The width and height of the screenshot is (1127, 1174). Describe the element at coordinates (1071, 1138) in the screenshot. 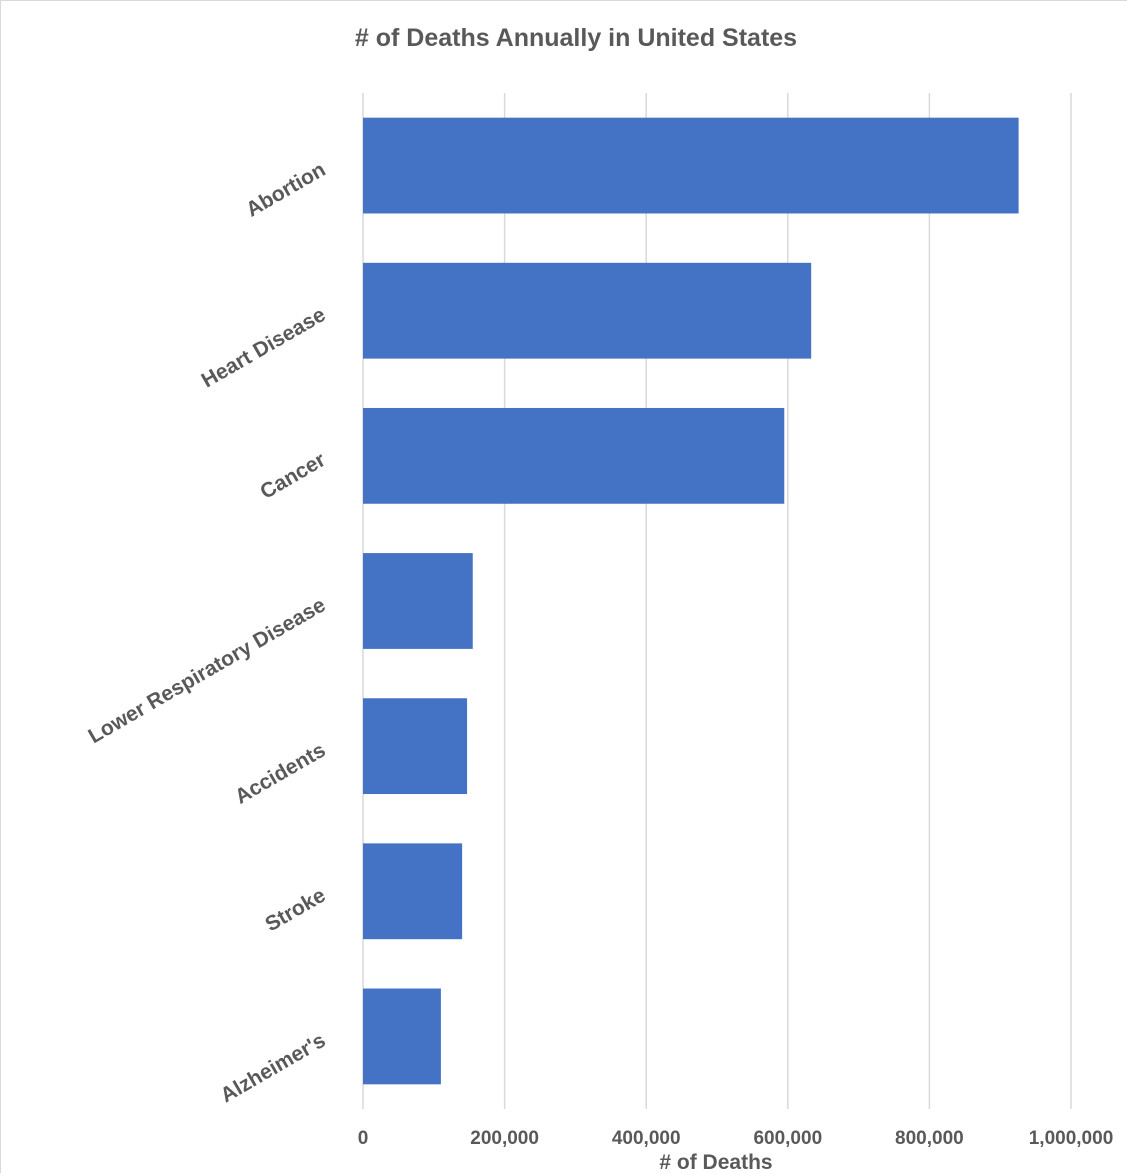

I see `x-tick-label: 1,000,000` at that location.